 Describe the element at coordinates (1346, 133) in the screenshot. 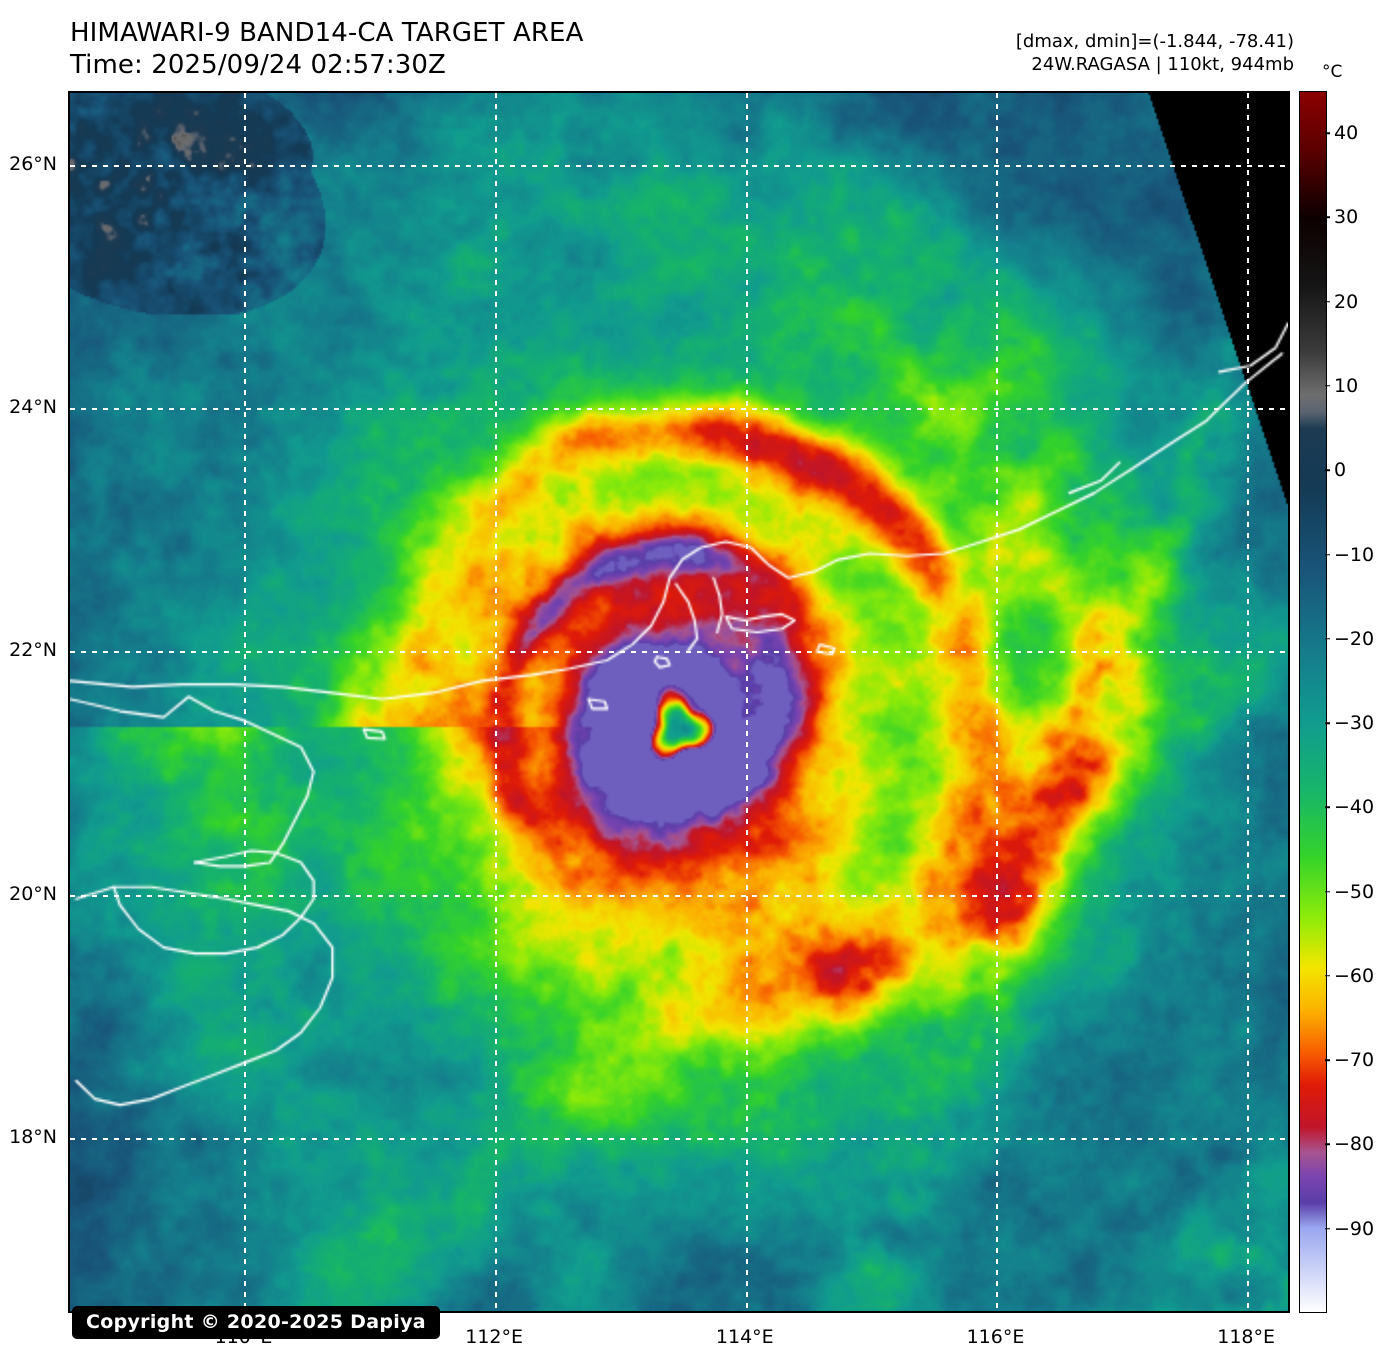

I see `colorbar-tick-label: 40` at that location.